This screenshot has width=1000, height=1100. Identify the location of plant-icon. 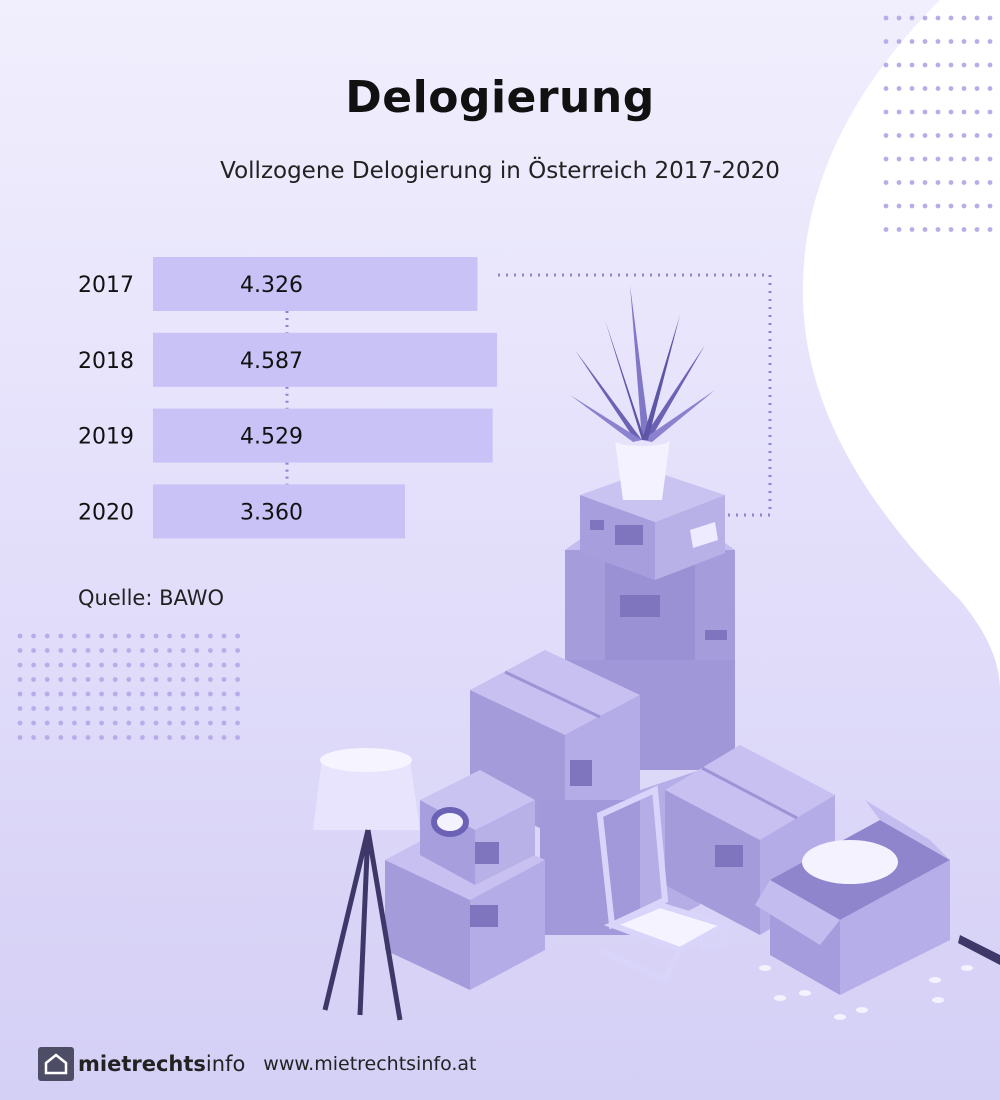
(642, 392).